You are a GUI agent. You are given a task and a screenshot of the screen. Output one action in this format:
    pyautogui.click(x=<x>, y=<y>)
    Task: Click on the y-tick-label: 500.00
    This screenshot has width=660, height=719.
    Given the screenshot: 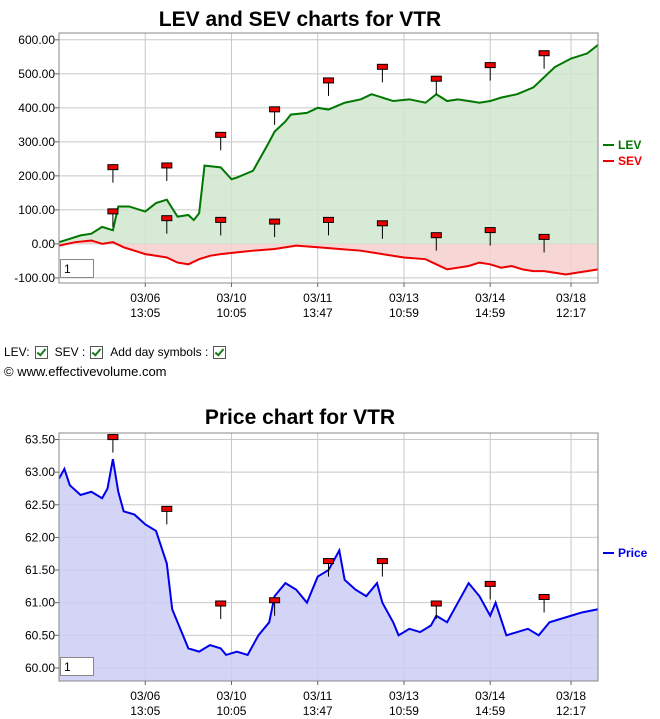 What is the action you would take?
    pyautogui.click(x=36, y=74)
    